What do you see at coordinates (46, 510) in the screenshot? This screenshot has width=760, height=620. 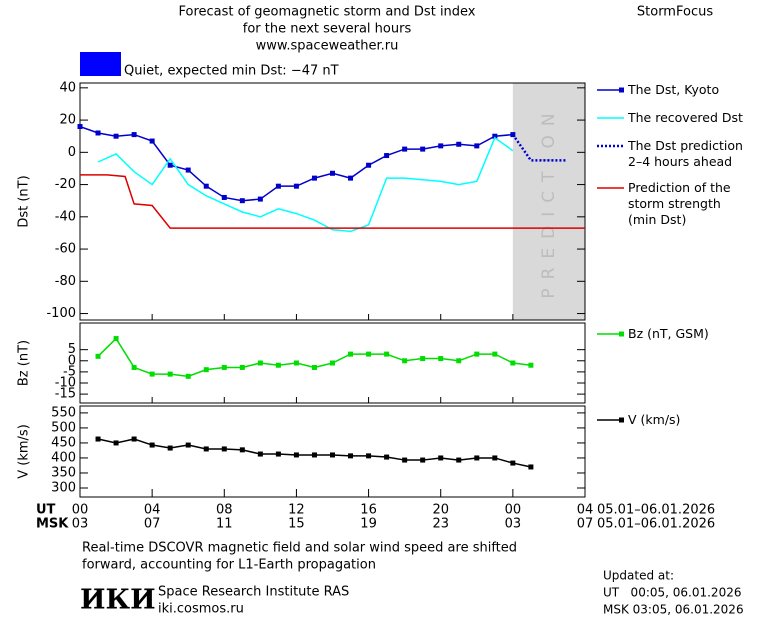 I see `x-row-label: UT` at bounding box center [46, 510].